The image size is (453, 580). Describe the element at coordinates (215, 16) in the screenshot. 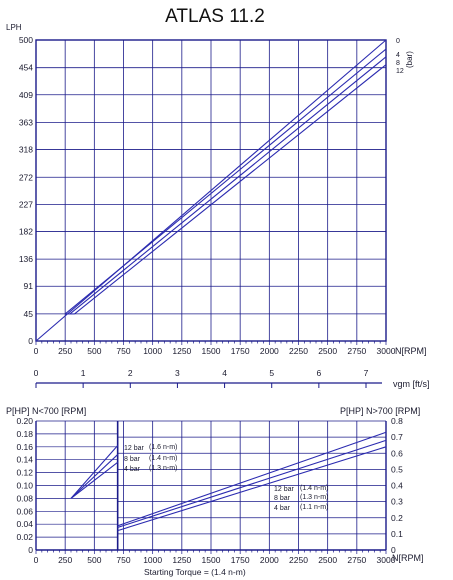

I see `chart-title: ATLAS 11.2` at that location.